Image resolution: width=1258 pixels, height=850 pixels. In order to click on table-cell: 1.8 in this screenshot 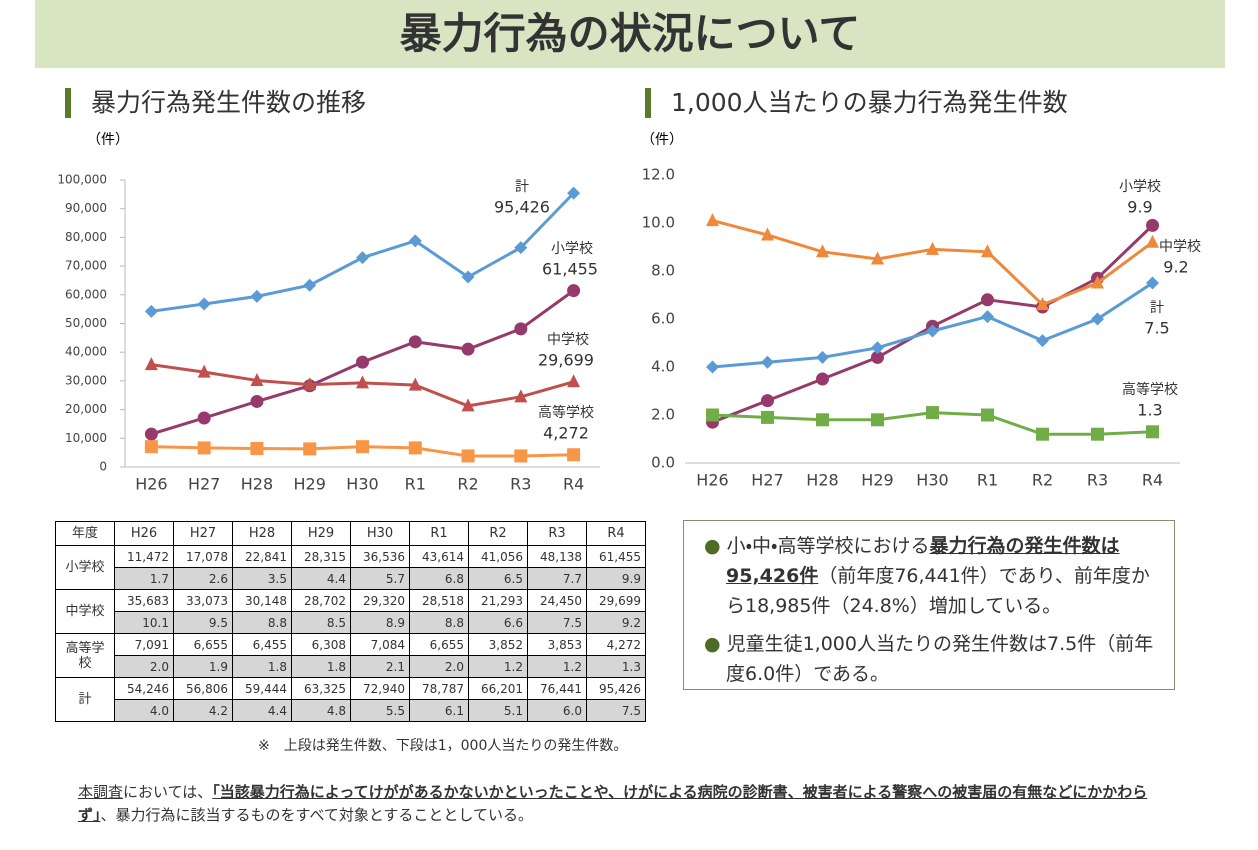, I will do `click(321, 666)`.